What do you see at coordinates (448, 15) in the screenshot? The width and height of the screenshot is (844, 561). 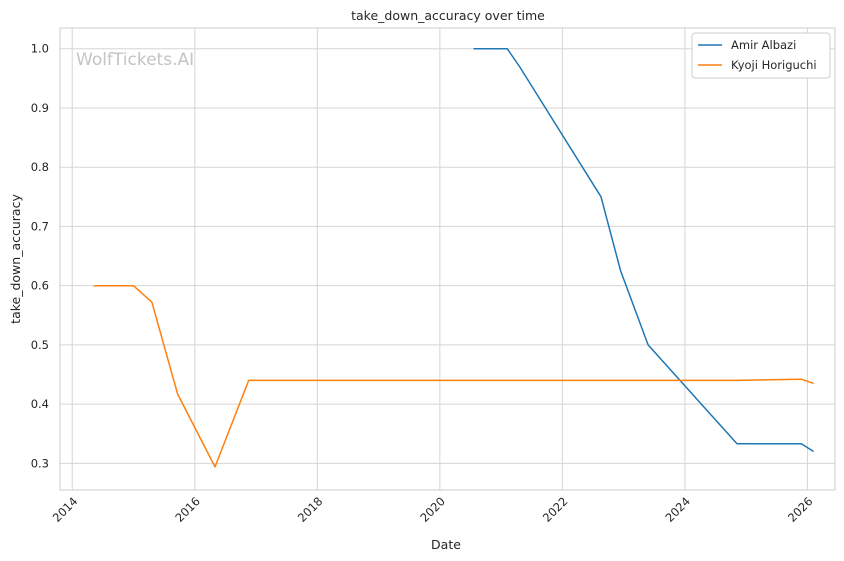 I see `chart-title: take_down_accuracy over time` at bounding box center [448, 15].